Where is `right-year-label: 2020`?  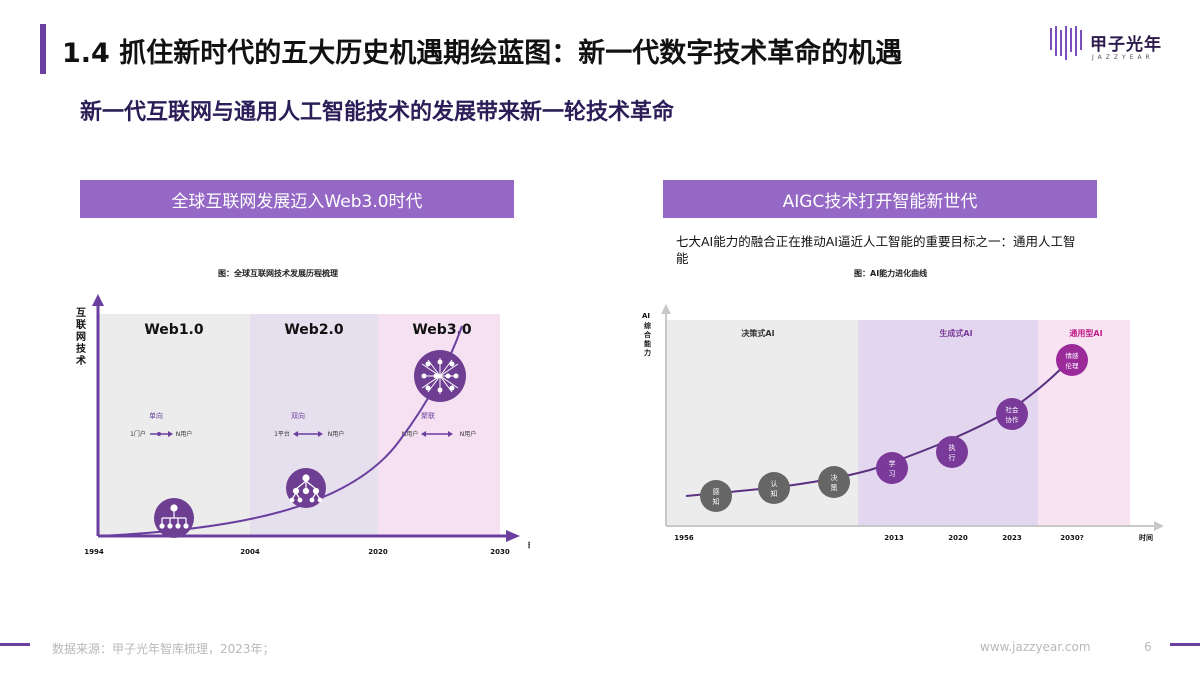
right-year-label: 2020 is located at coordinates (958, 538).